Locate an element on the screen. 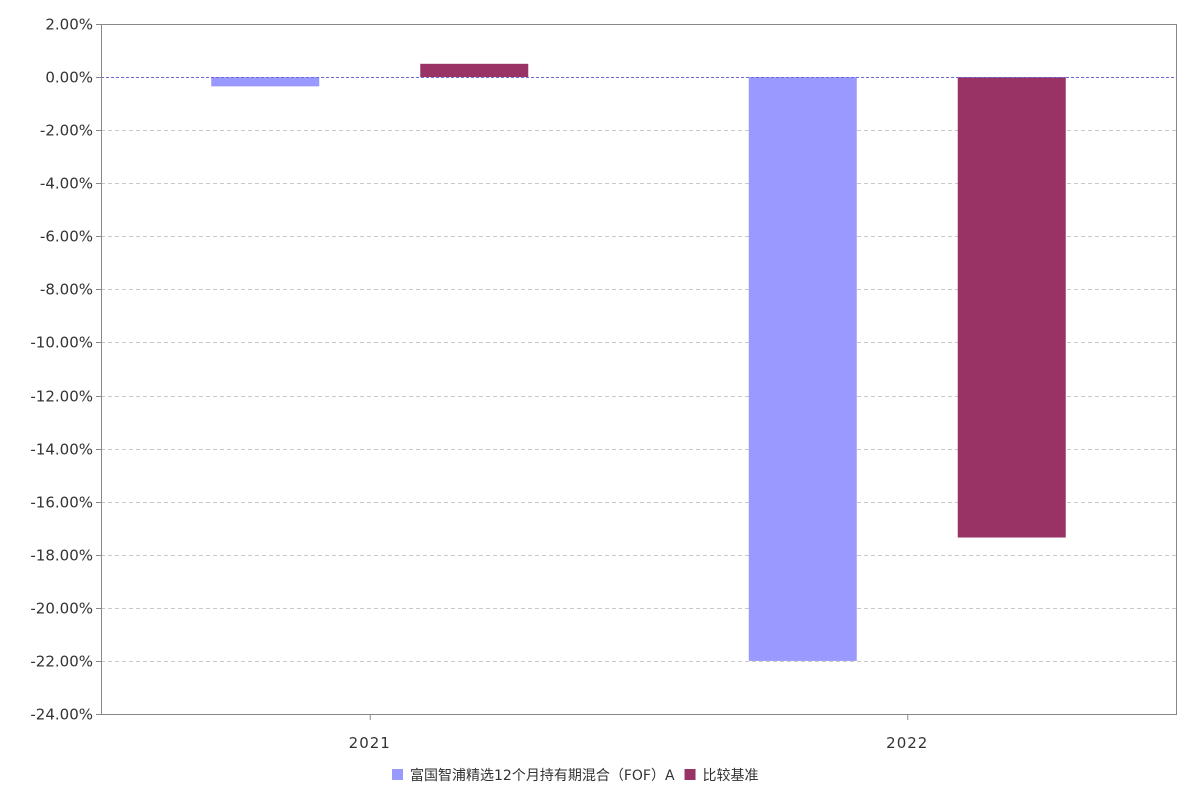  y-tick-label: -24.00% is located at coordinates (61, 715).